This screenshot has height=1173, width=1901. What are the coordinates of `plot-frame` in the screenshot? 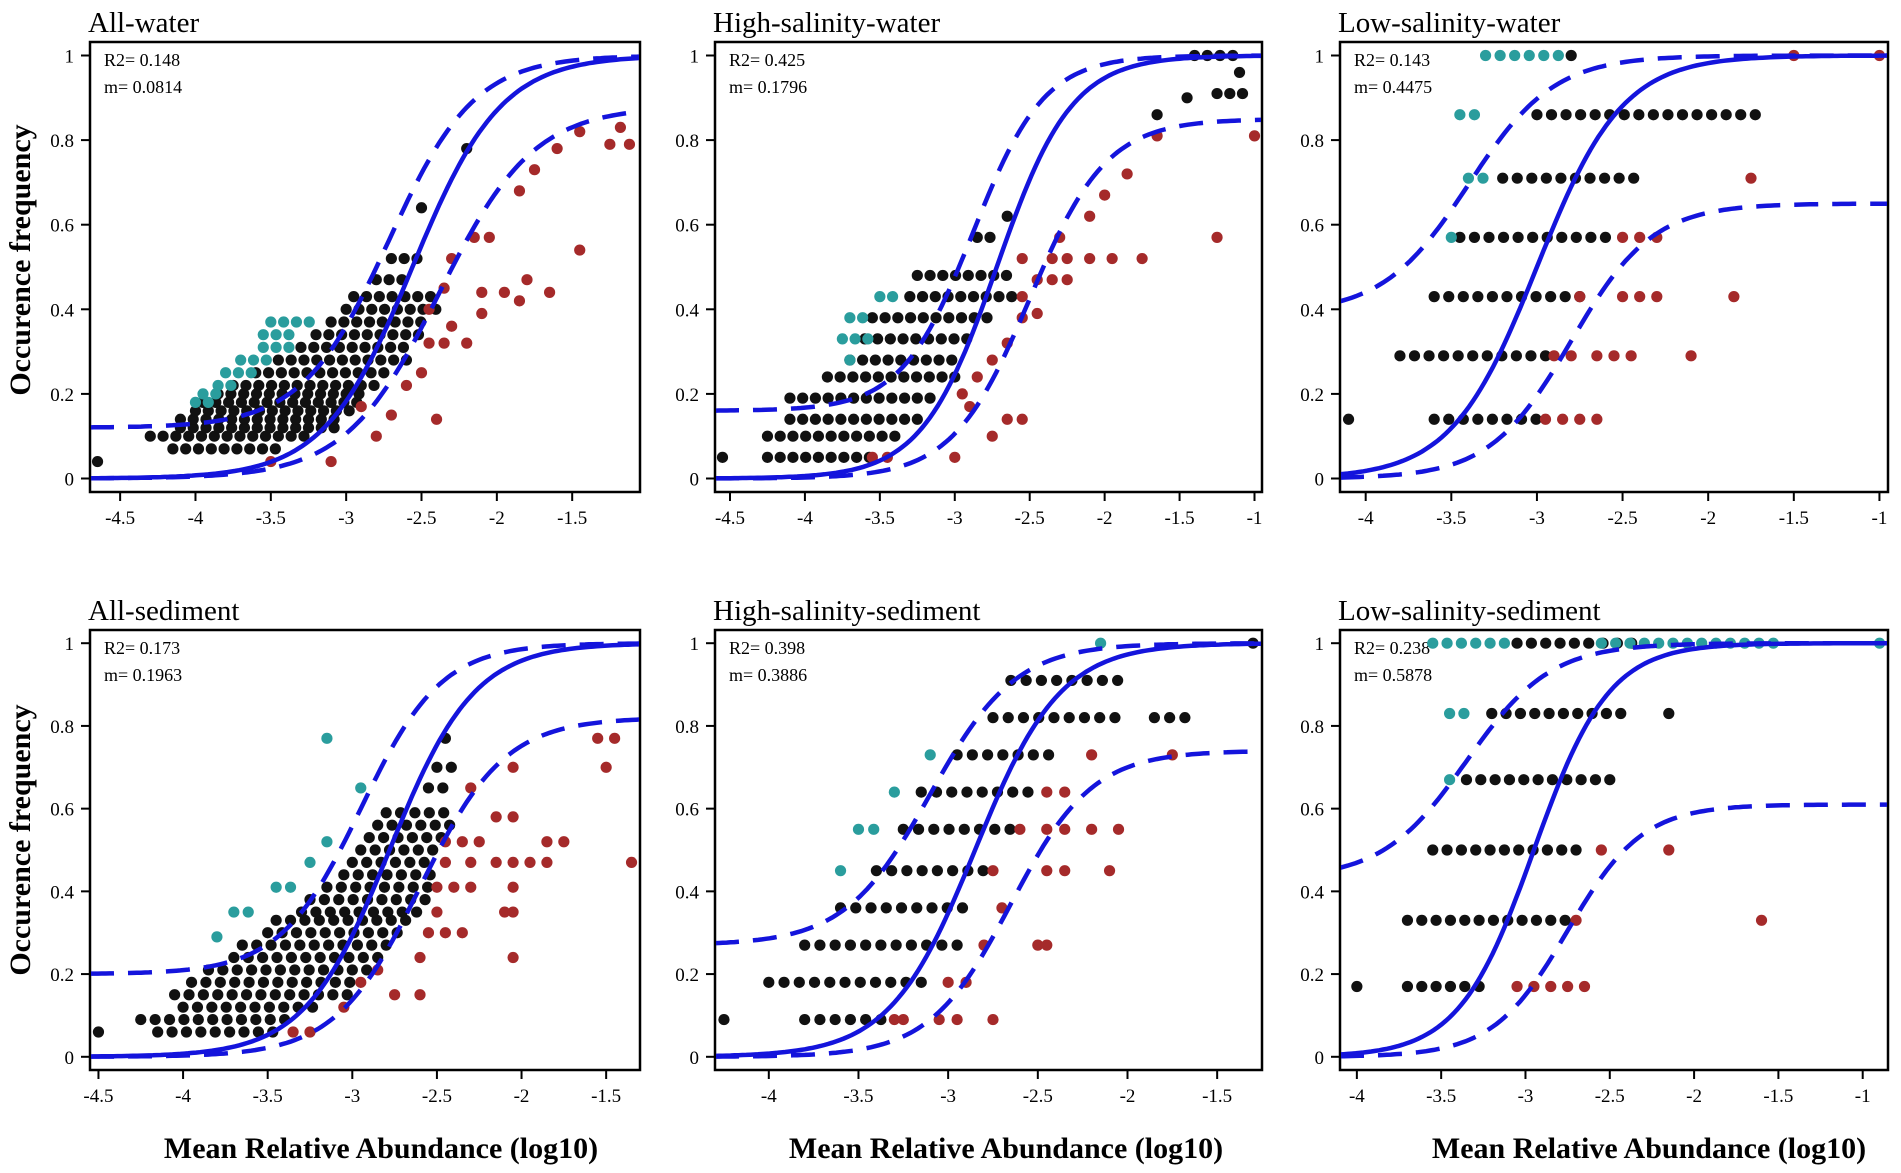 It's located at (988, 267).